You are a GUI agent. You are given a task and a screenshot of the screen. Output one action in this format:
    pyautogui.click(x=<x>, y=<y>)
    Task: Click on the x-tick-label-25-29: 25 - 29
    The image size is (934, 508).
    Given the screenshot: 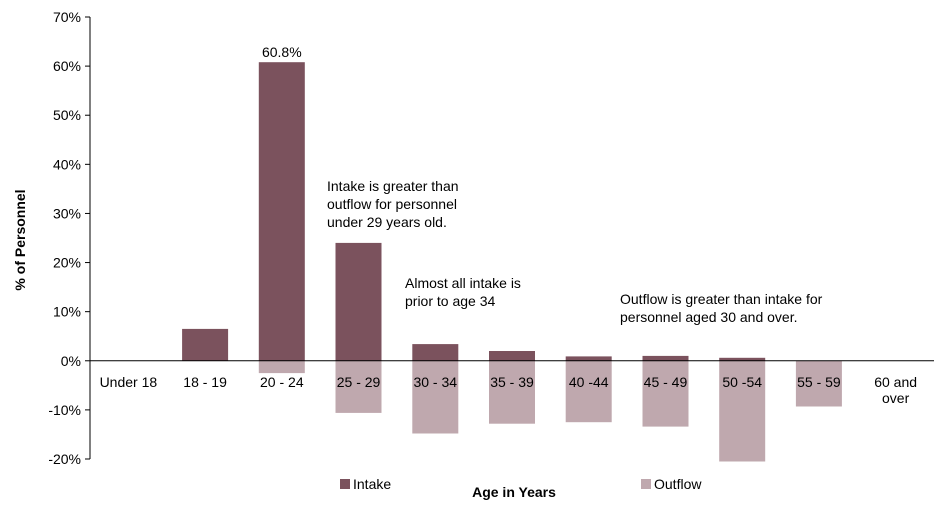 What is the action you would take?
    pyautogui.click(x=359, y=382)
    